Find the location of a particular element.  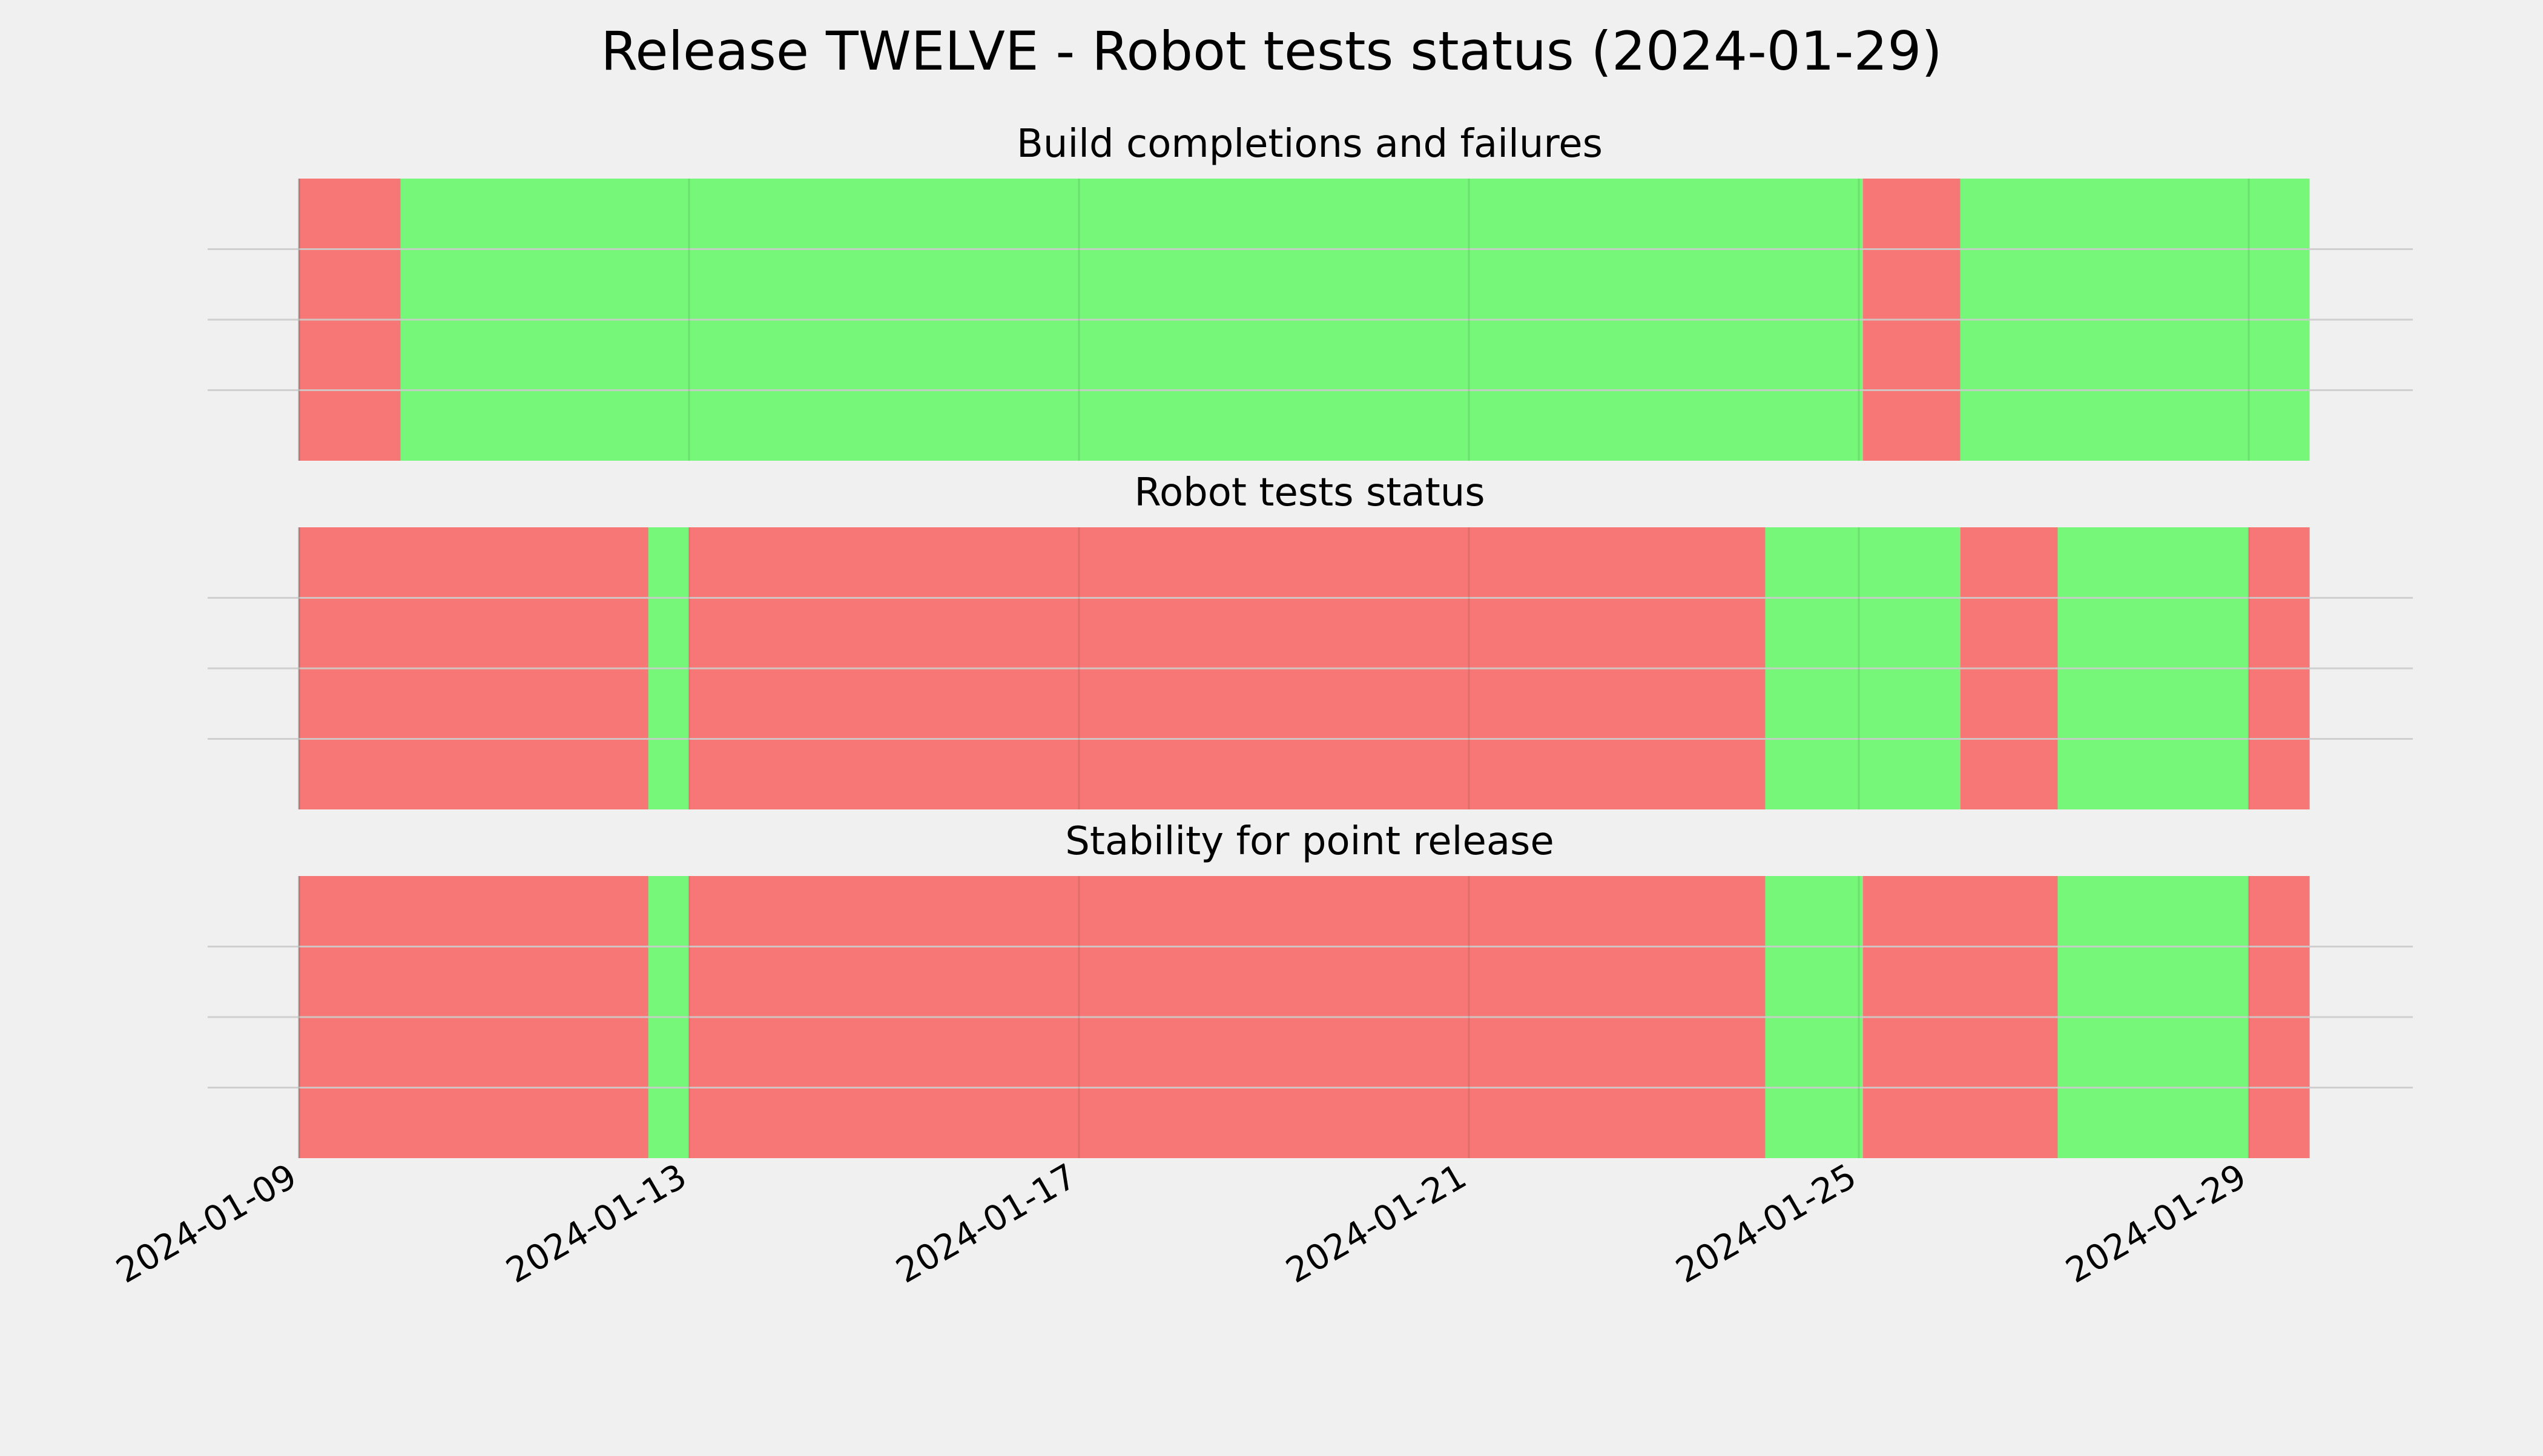

x-tick-label: 2024-01-13 is located at coordinates (596, 1223).